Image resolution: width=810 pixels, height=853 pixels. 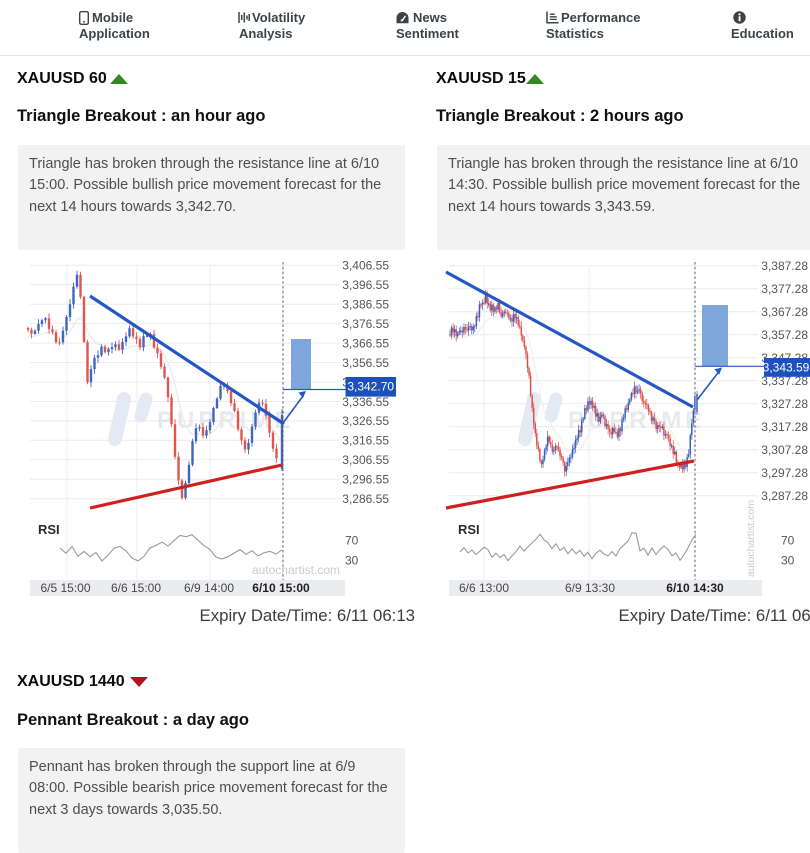 I want to click on svg-text: 3,357.28, so click(x=784, y=335).